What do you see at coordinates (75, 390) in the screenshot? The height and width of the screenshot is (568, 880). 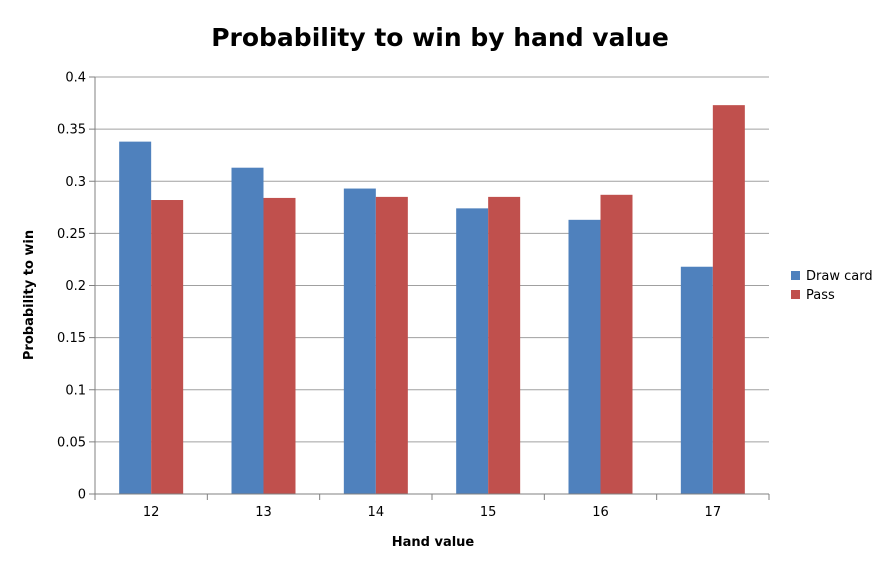 I see `y-tick-label: 0.1` at bounding box center [75, 390].